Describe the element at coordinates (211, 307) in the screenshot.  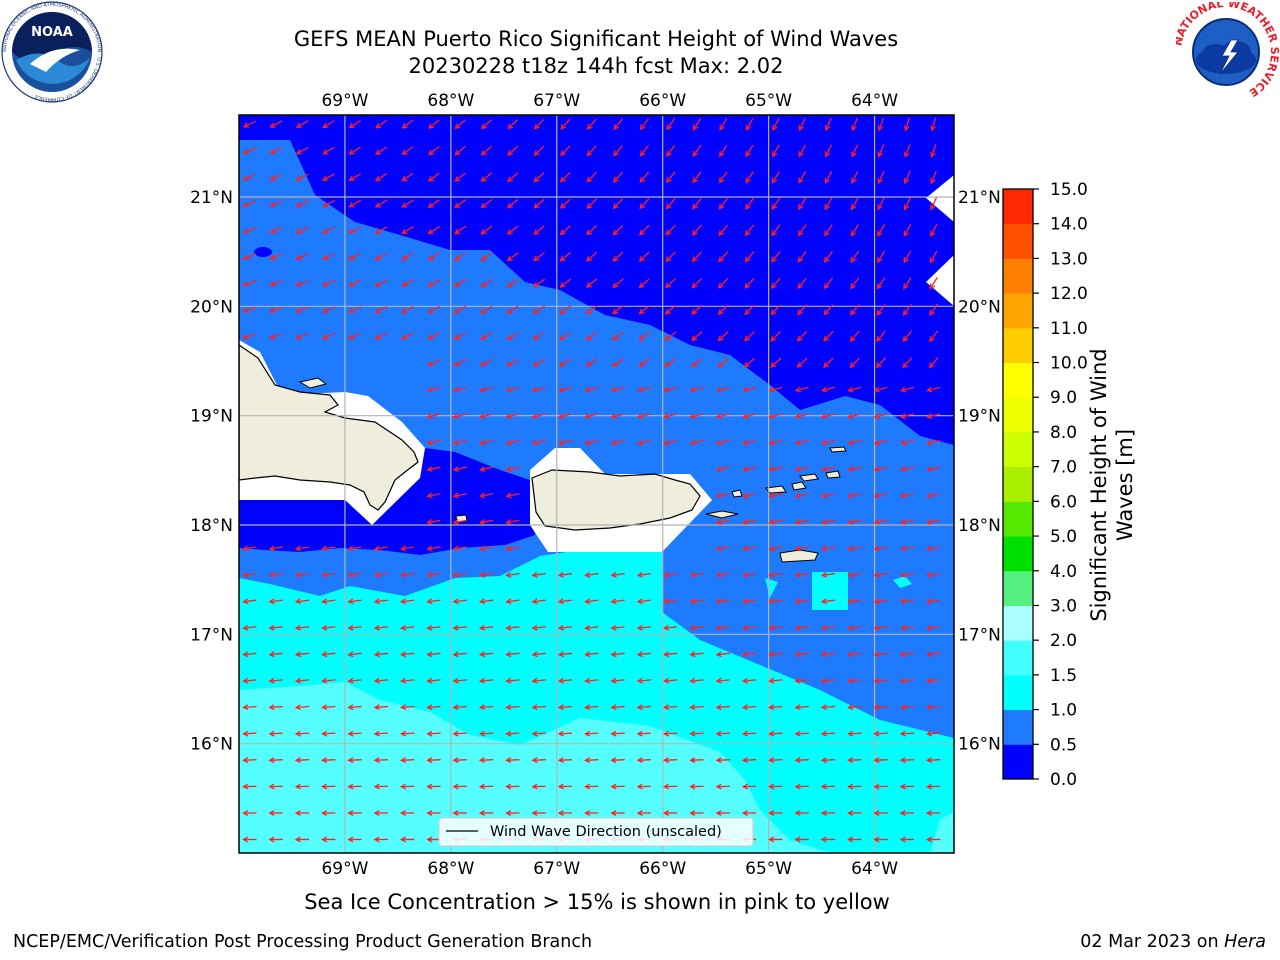
I see `lat-tick-label: 20°N` at that location.